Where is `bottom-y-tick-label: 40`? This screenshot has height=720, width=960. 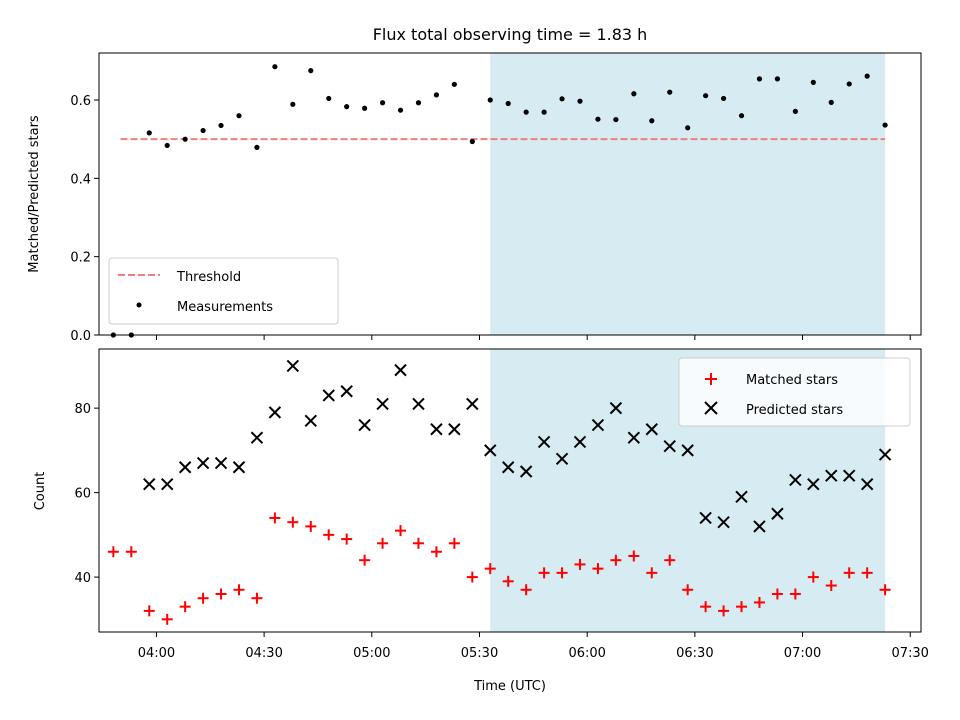 bottom-y-tick-label: 40 is located at coordinates (82, 578).